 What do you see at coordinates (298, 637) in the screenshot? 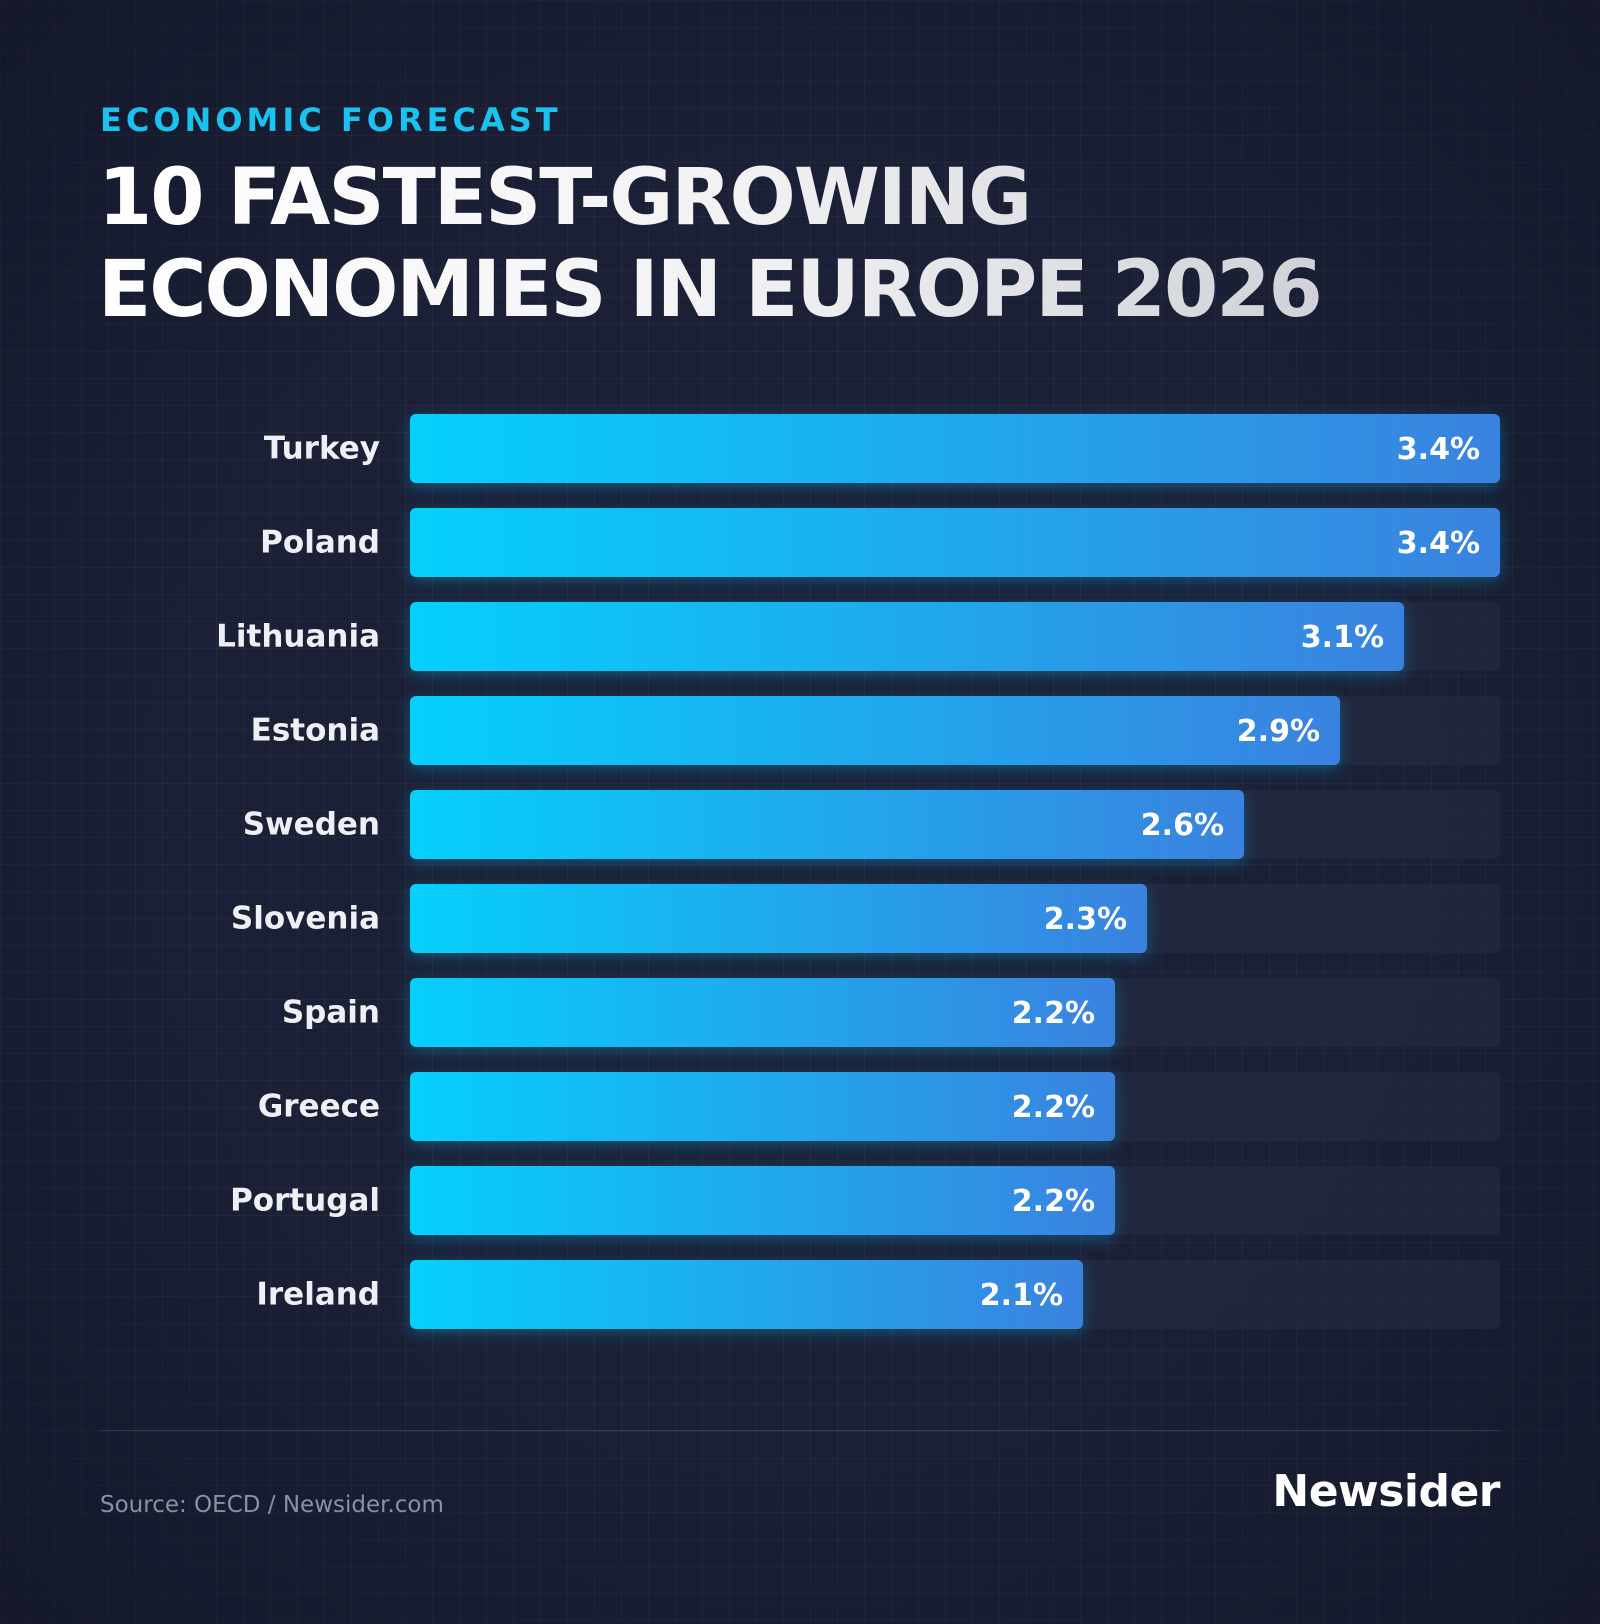
I see `category-label: Lithuania` at bounding box center [298, 637].